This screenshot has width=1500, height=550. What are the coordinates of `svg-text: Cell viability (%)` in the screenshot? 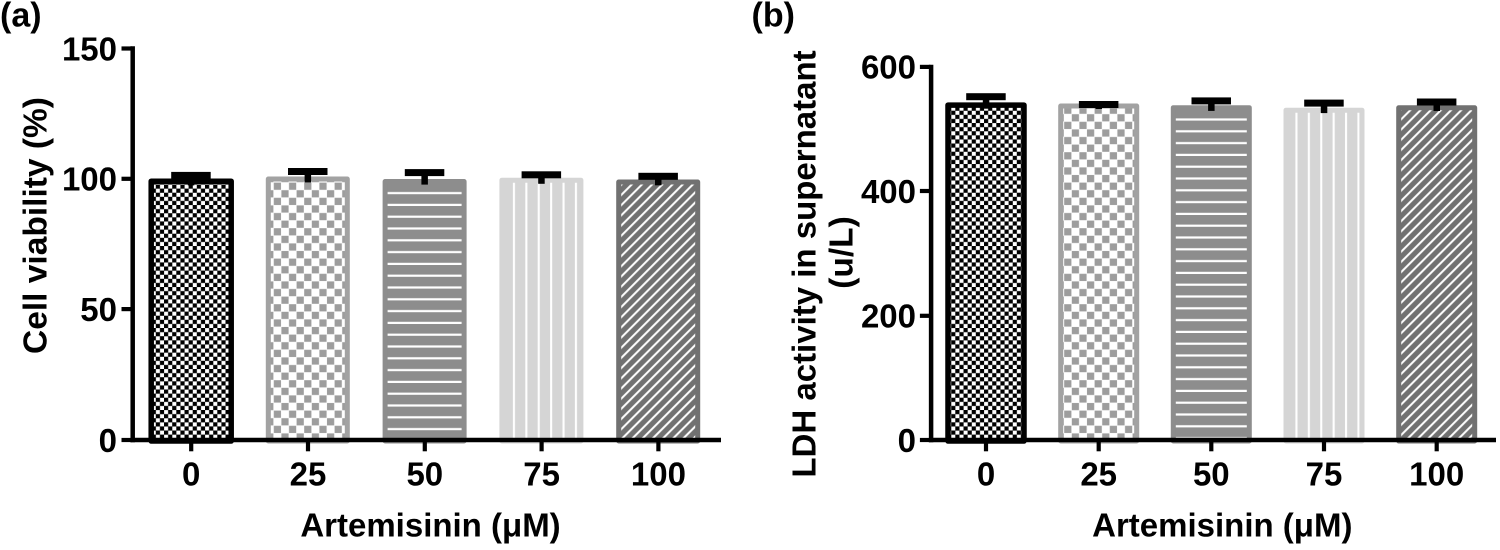 It's located at (36, 225).